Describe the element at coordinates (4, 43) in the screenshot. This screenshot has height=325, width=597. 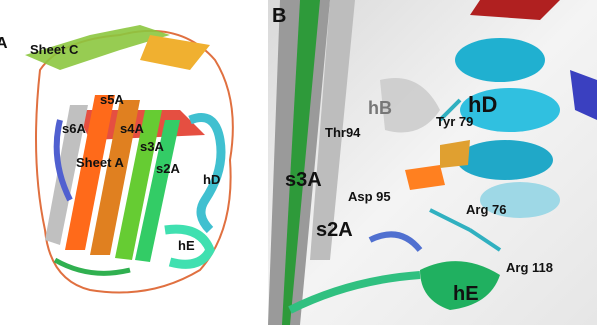
I see `panel-label: A` at that location.